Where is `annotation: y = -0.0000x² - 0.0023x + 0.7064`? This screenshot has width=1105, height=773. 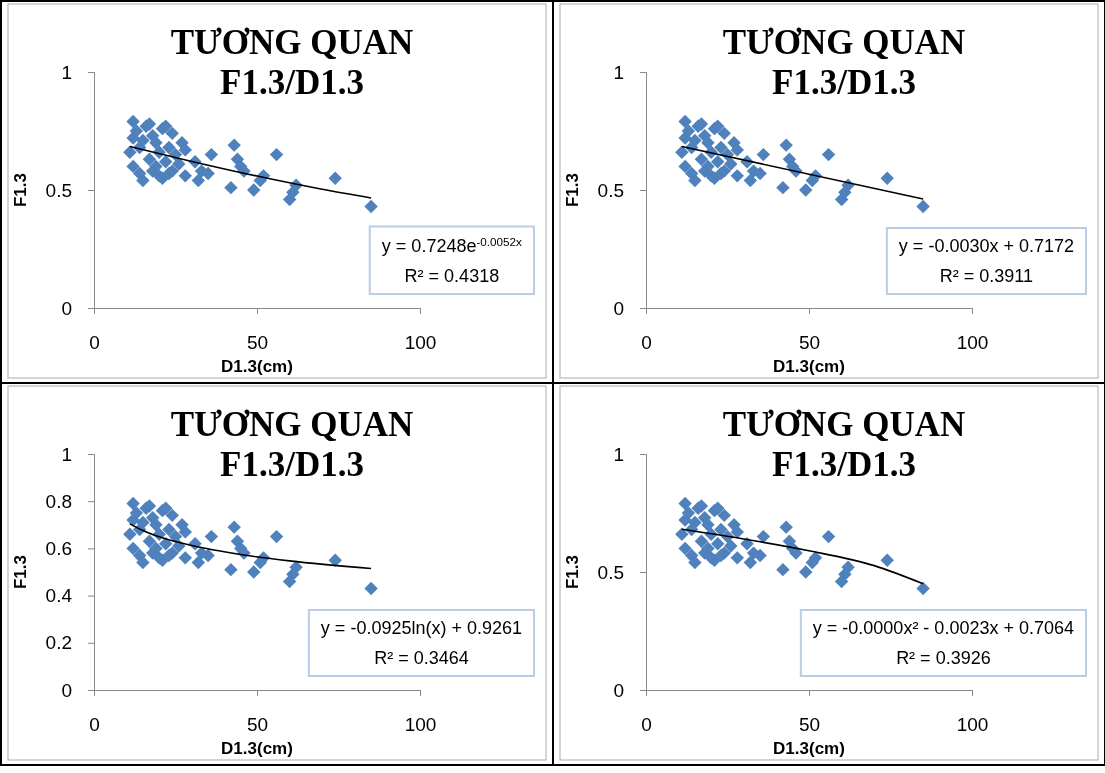 annotation: y = -0.0000x² - 0.0023x + 0.7064 is located at coordinates (943, 628).